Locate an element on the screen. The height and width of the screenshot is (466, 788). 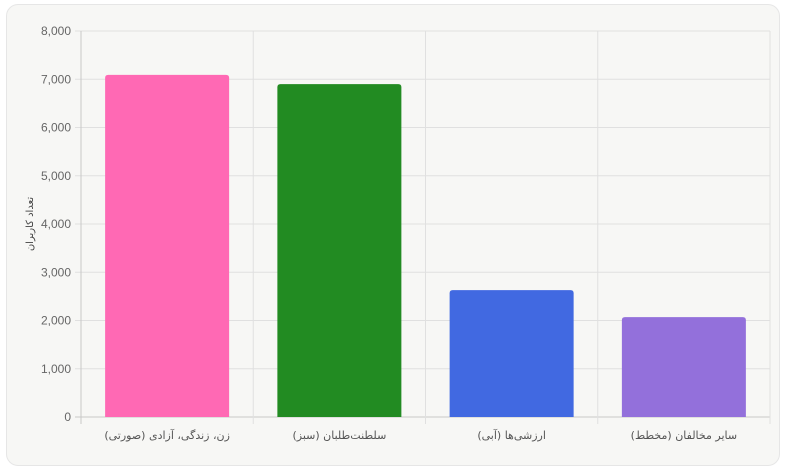
y-tick-label: 8,000 is located at coordinates (56, 31).